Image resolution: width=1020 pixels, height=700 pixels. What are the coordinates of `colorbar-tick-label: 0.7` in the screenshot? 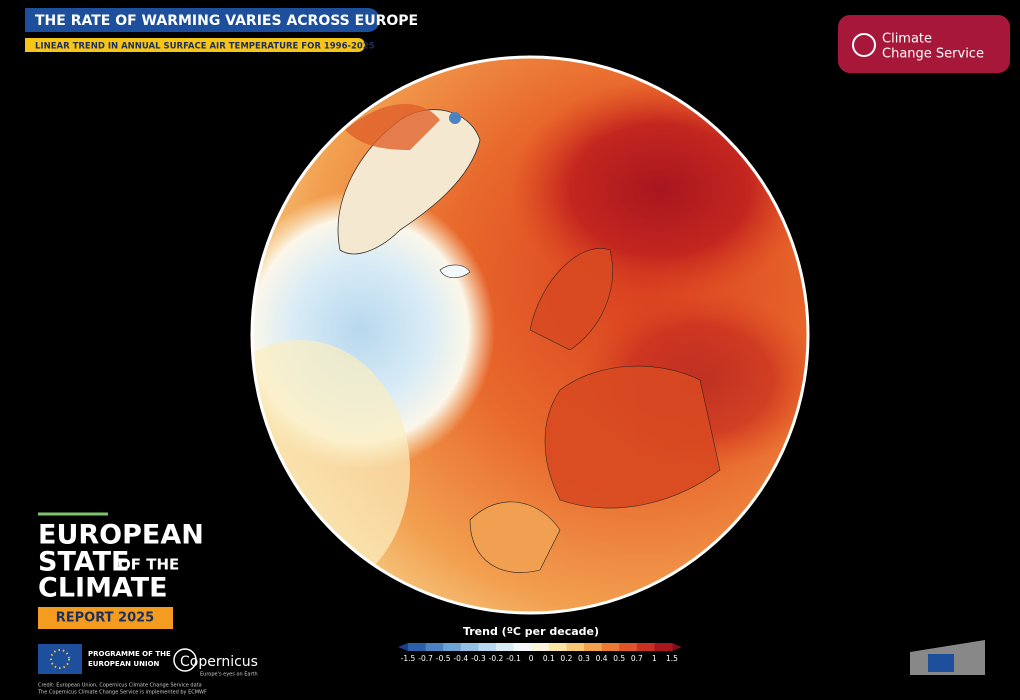 It's located at (637, 658).